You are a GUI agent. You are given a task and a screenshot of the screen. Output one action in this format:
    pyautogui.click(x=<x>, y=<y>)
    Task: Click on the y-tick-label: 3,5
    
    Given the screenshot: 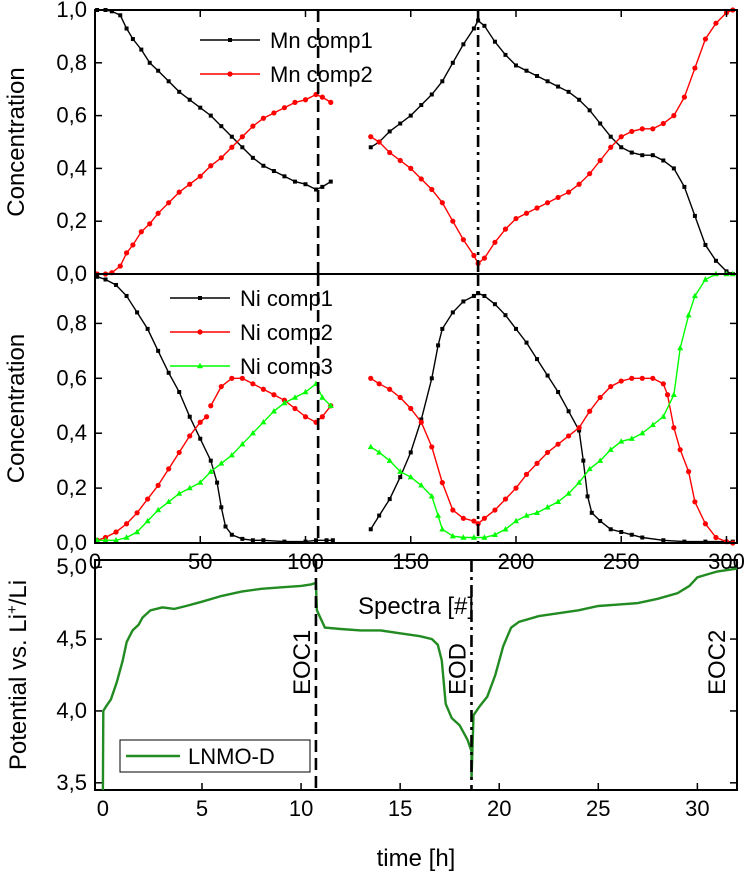 What is the action you would take?
    pyautogui.click(x=71, y=782)
    